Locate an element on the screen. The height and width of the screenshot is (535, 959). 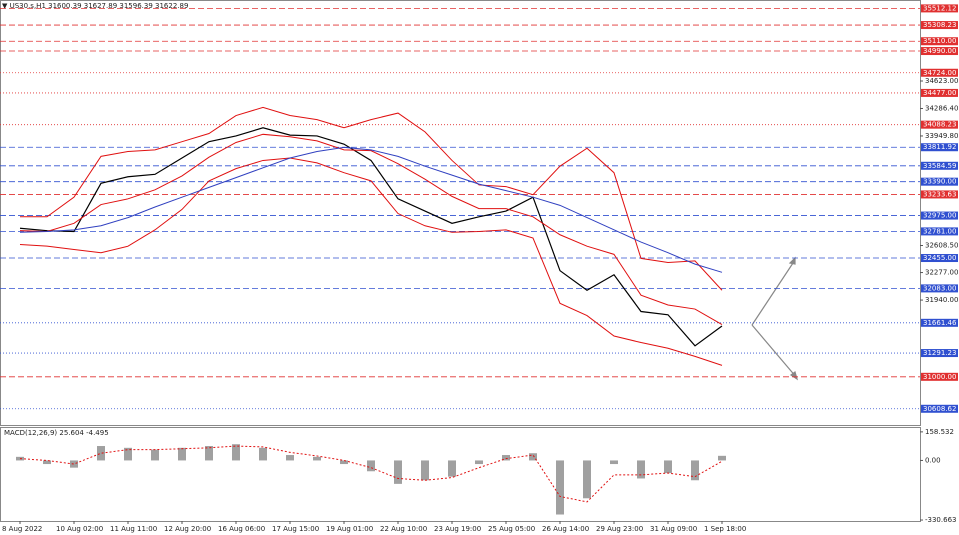
projection-arrows is located at coordinates (775, 318).